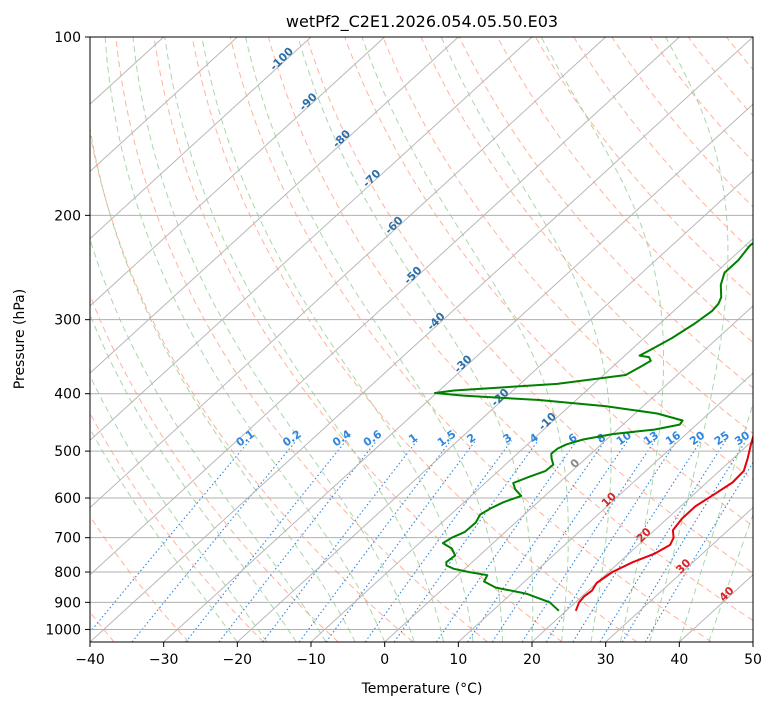  Describe the element at coordinates (311, 660) in the screenshot. I see `x-tick-label: −10` at that location.